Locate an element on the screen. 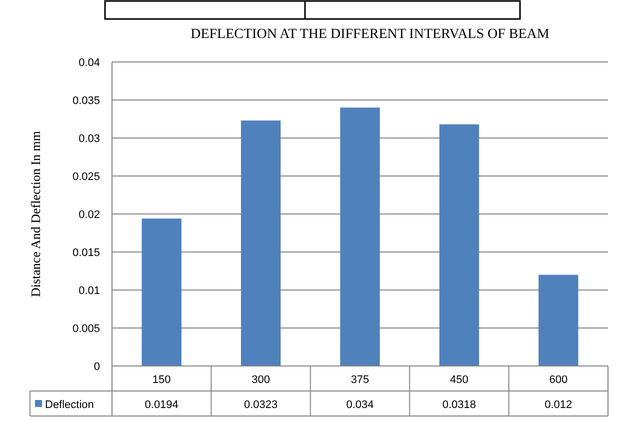  x-tick-label: 300 is located at coordinates (261, 380).